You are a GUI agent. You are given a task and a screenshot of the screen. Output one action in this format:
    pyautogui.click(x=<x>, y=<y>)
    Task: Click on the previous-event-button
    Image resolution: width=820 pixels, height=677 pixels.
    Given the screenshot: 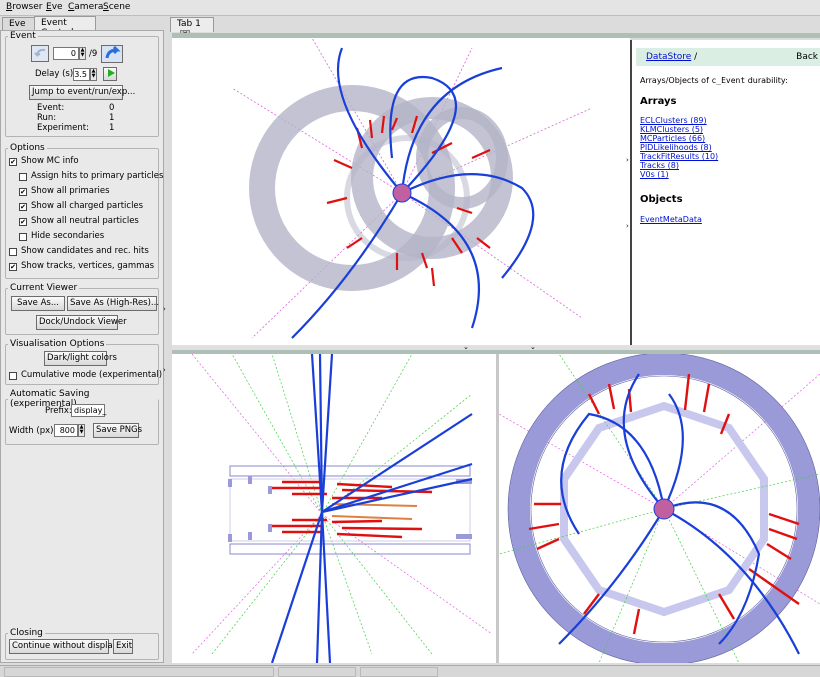 What is the action you would take?
    pyautogui.click(x=40, y=53)
    